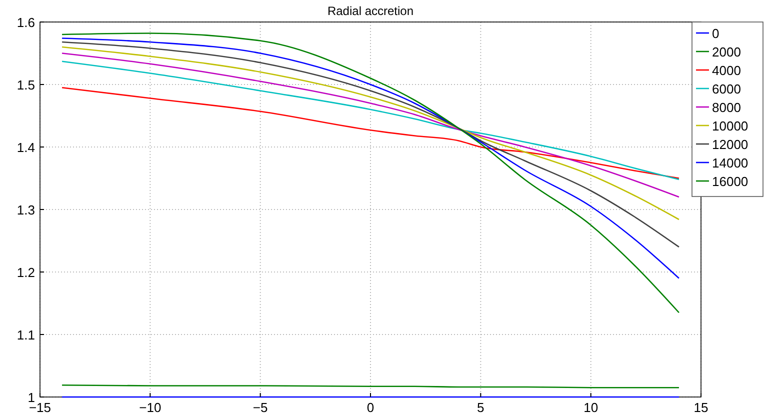 The image size is (766, 419). I want to click on y-tick-label: 1.4, so click(25, 147).